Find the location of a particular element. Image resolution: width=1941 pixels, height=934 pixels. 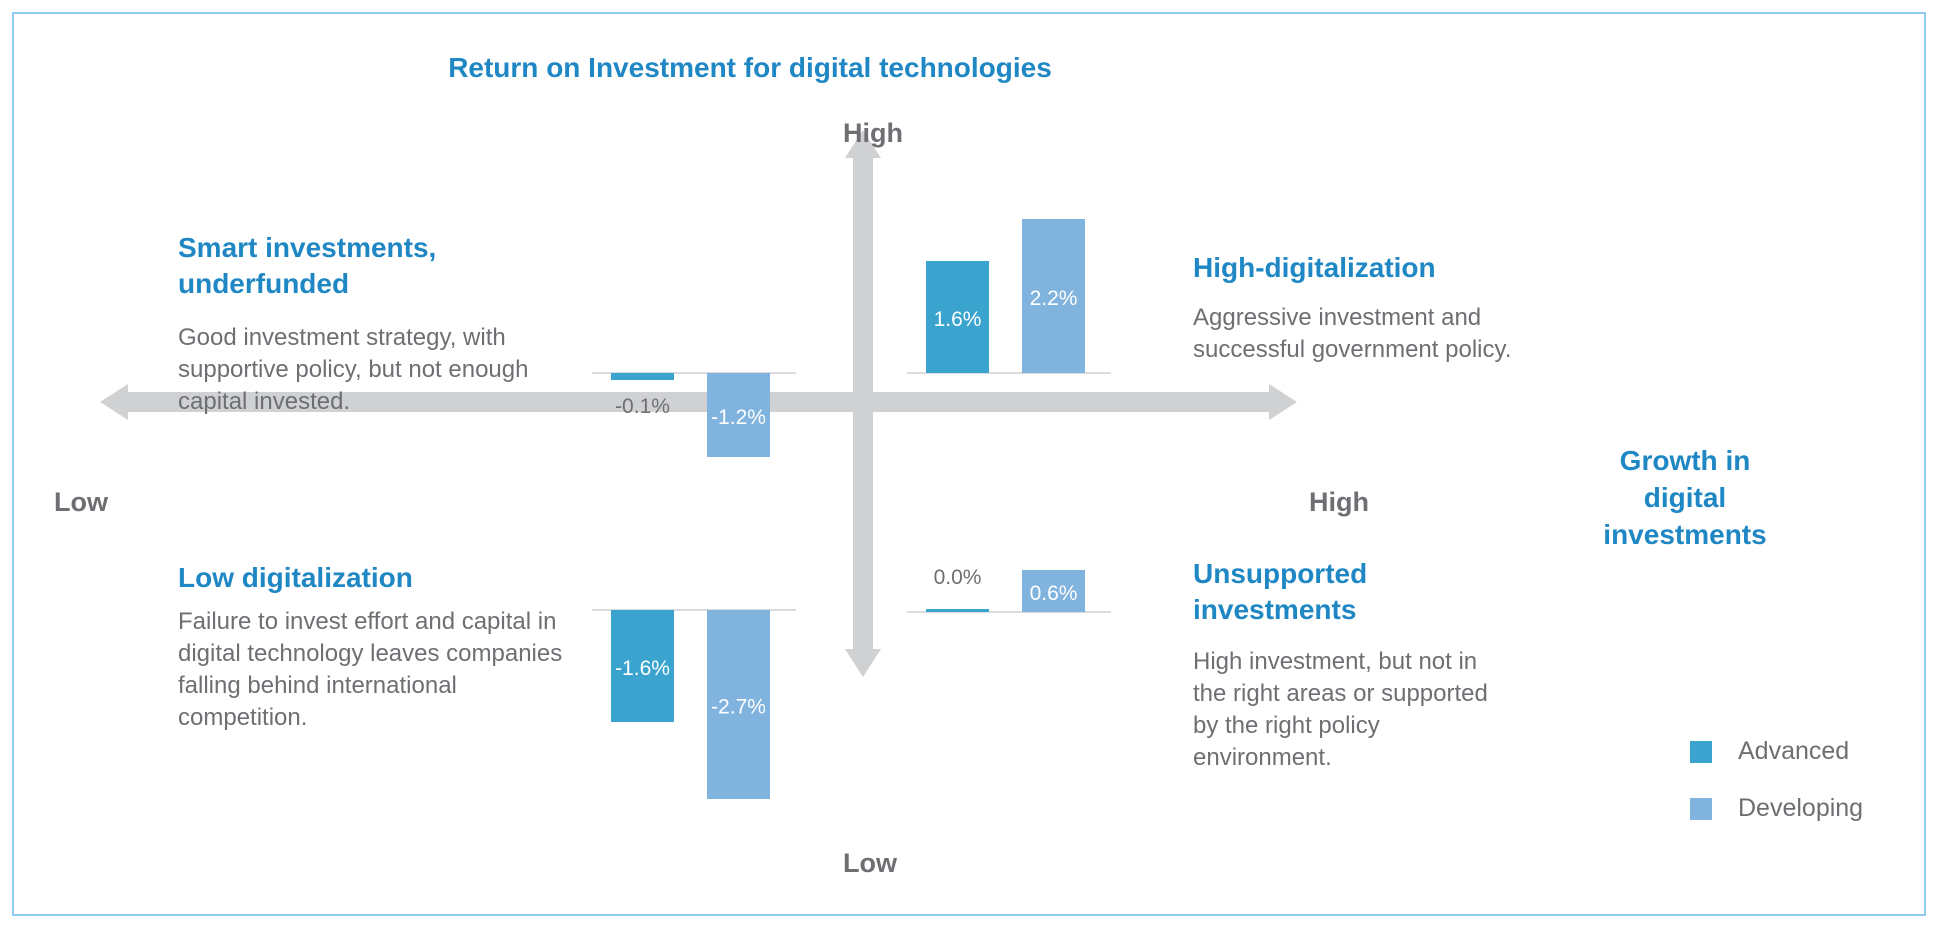

bar-bottom-right-developing is located at coordinates (1053, 591).